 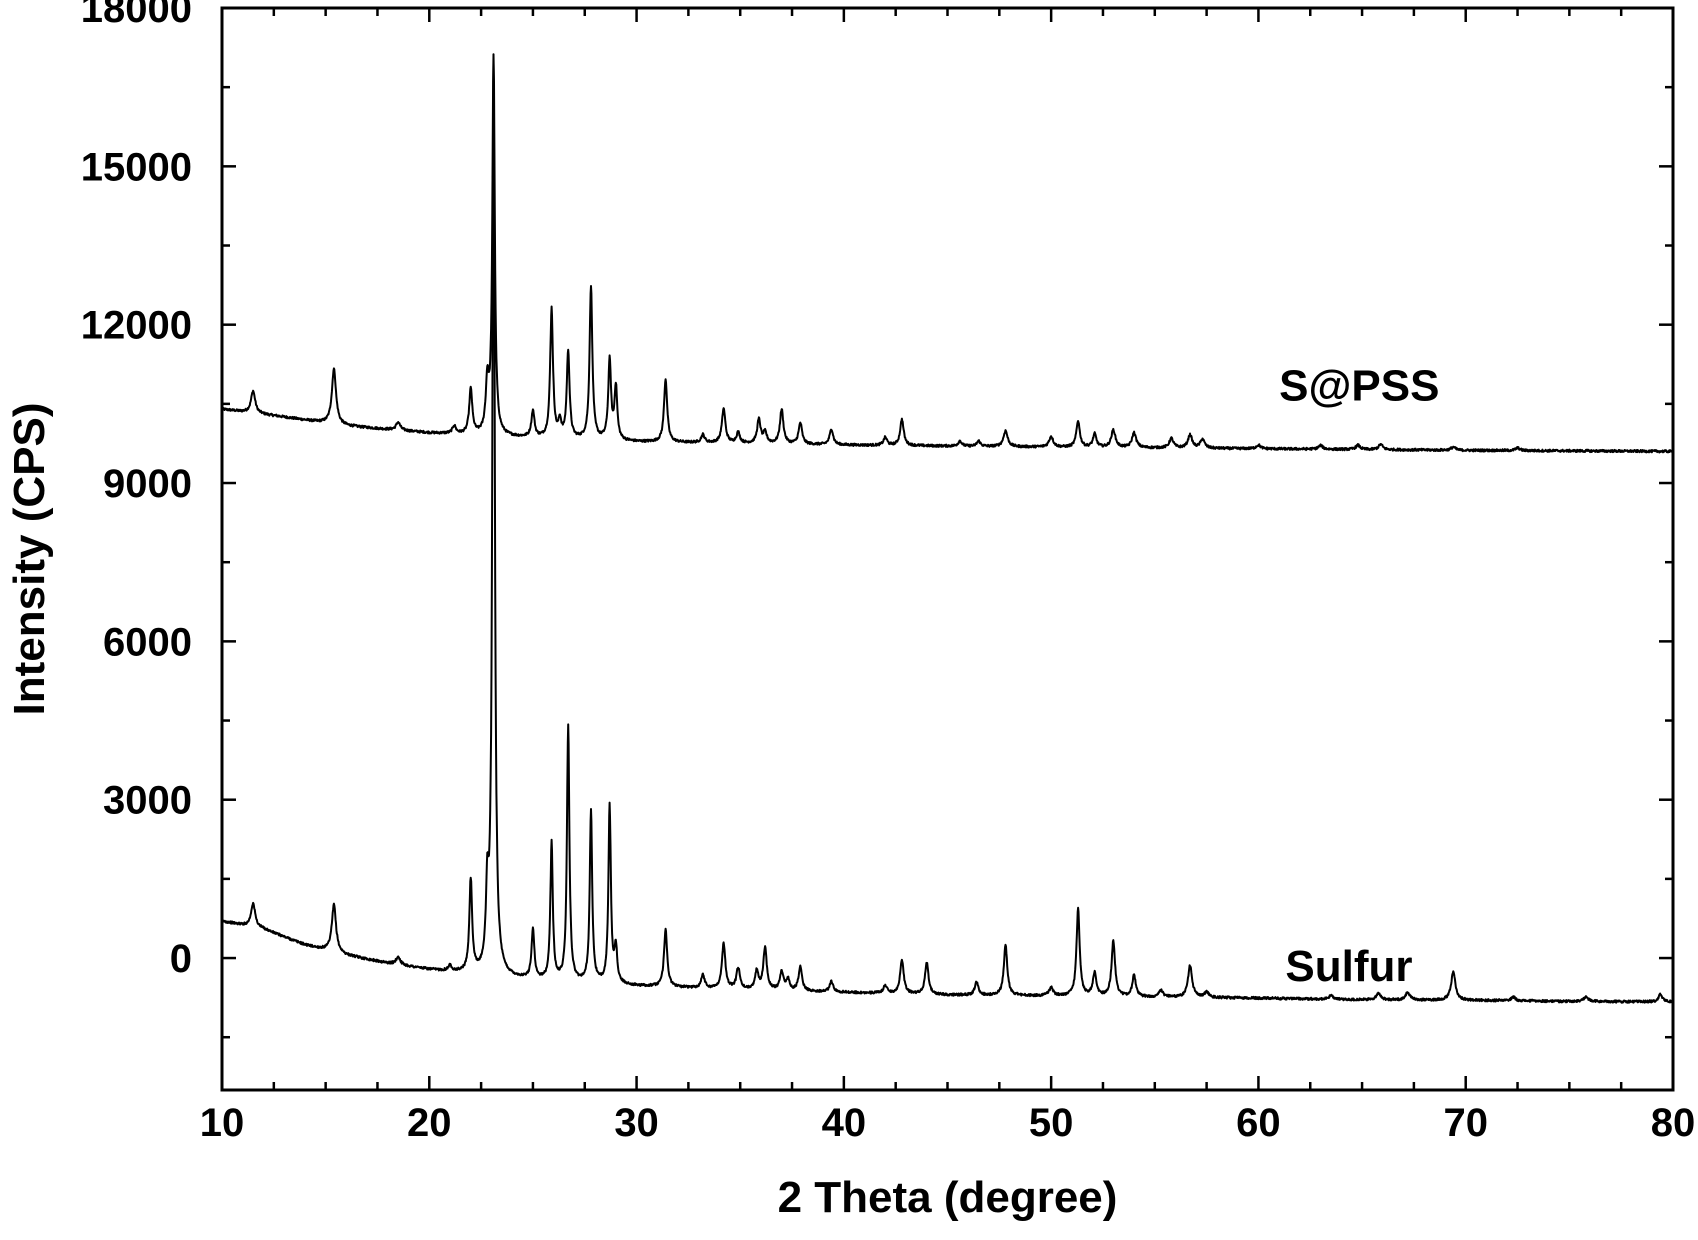 I want to click on x-tick-label: 60, so click(x=1258, y=1123).